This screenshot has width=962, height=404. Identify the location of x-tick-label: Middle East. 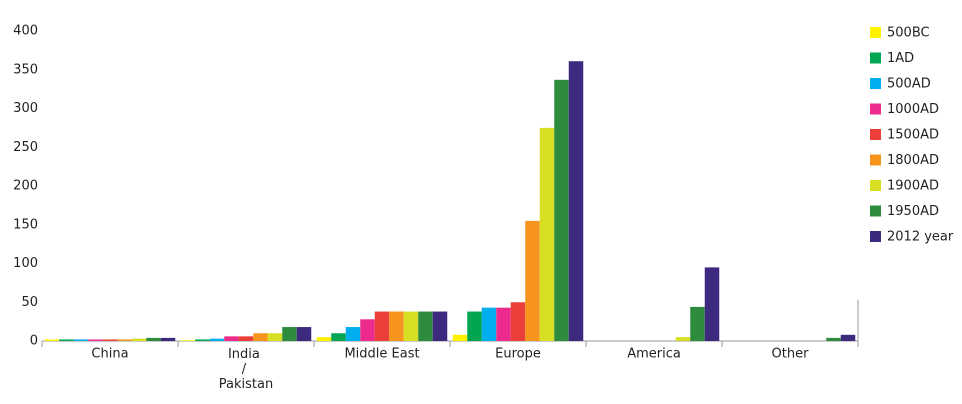
(381, 354).